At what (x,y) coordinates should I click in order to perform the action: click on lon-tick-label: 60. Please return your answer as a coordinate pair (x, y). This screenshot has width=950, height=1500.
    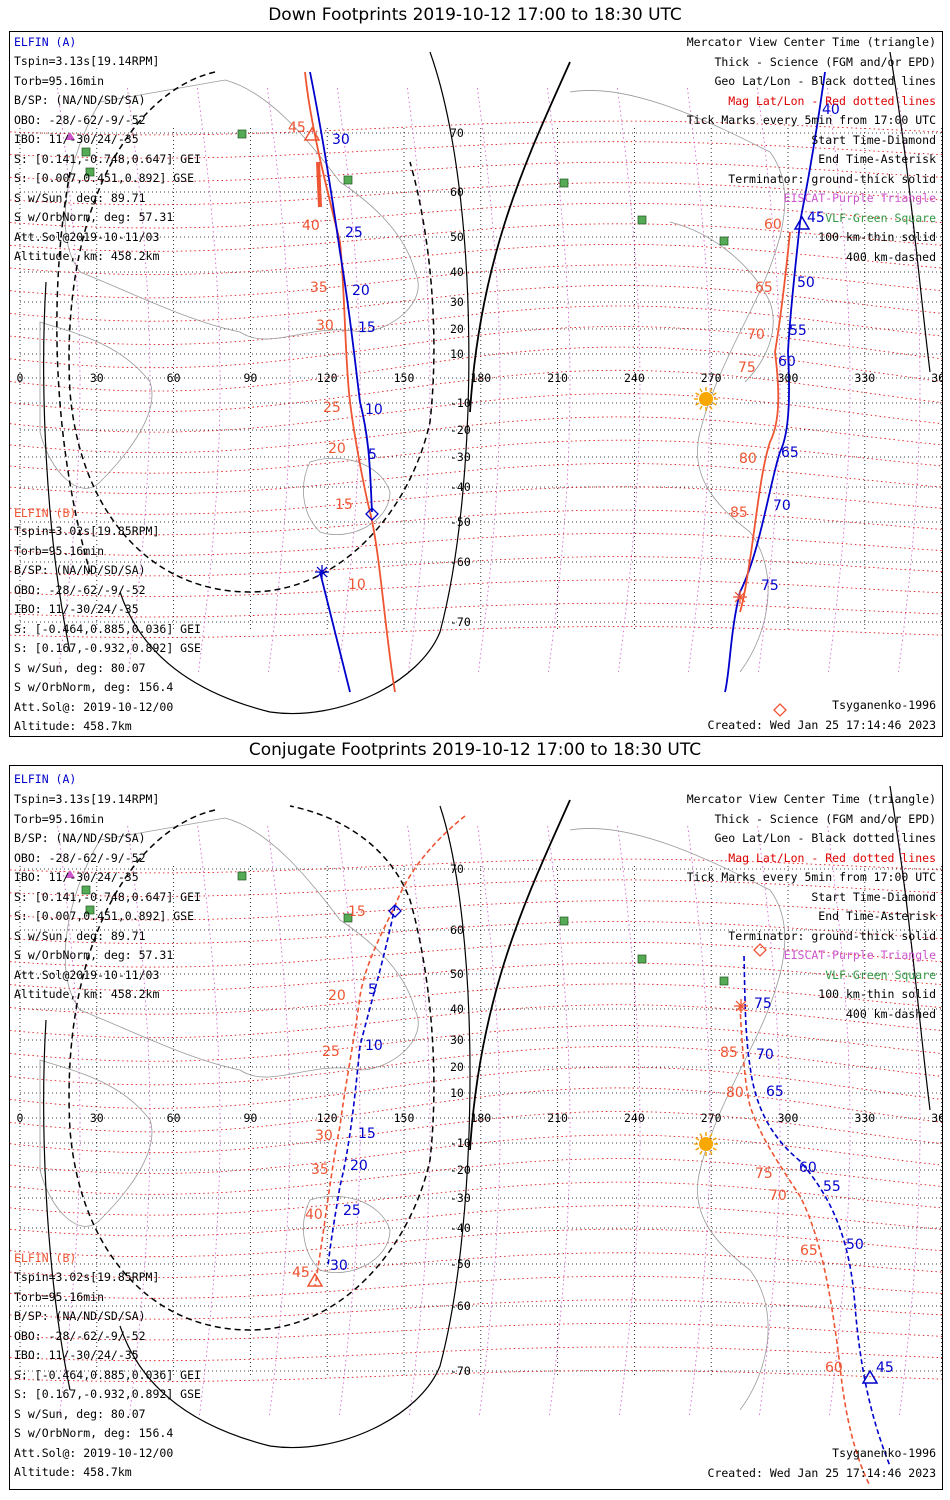
    Looking at the image, I should click on (174, 378).